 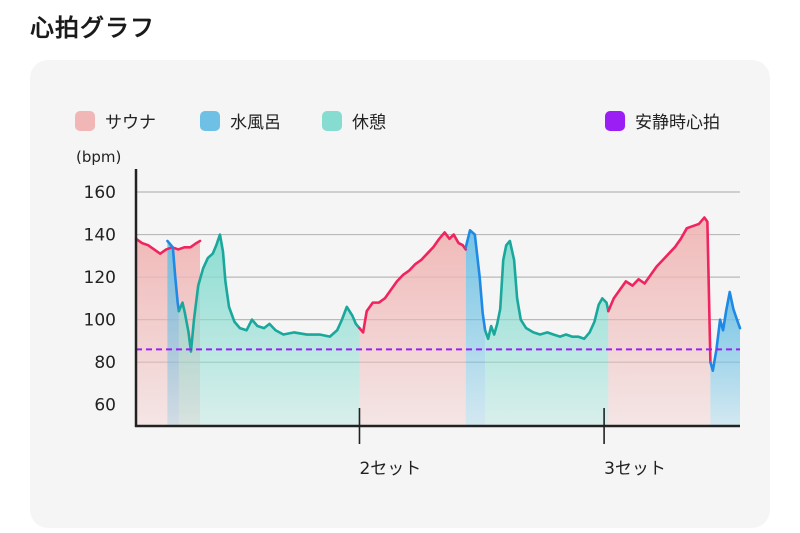 I want to click on y-tick-label-80: 80, so click(x=105, y=363).